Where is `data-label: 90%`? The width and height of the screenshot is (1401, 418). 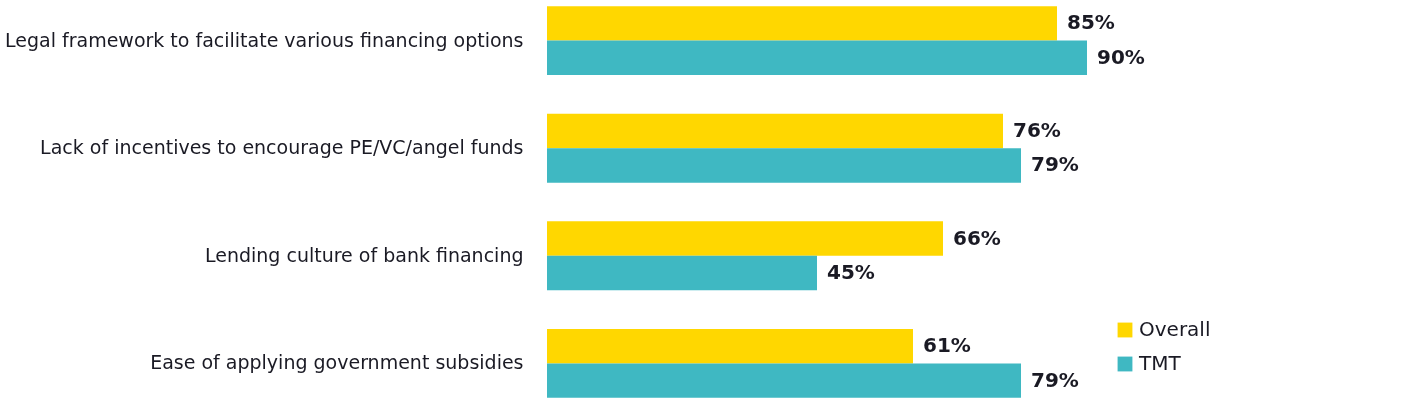 data-label: 90% is located at coordinates (1121, 56).